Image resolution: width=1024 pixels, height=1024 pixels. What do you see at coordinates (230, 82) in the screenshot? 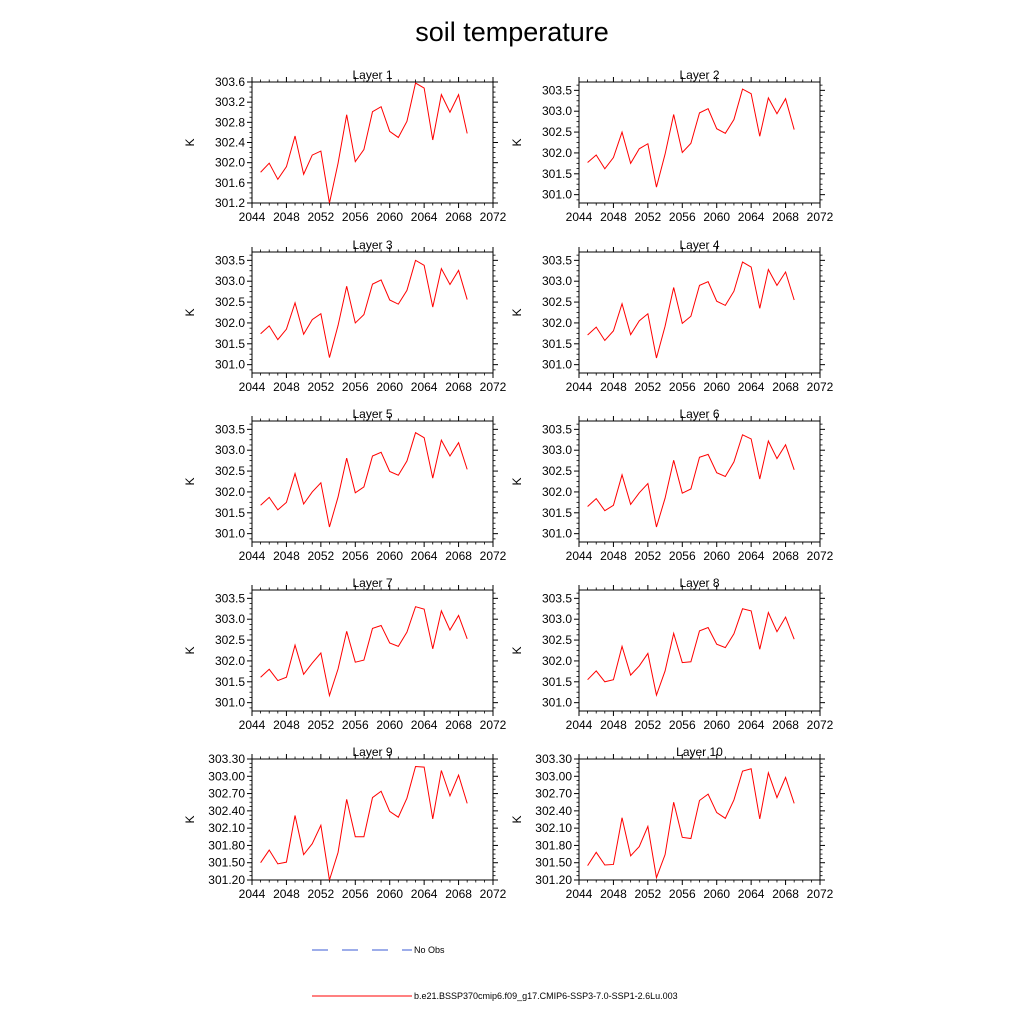
I see `y-tick-label: 303.6` at bounding box center [230, 82].